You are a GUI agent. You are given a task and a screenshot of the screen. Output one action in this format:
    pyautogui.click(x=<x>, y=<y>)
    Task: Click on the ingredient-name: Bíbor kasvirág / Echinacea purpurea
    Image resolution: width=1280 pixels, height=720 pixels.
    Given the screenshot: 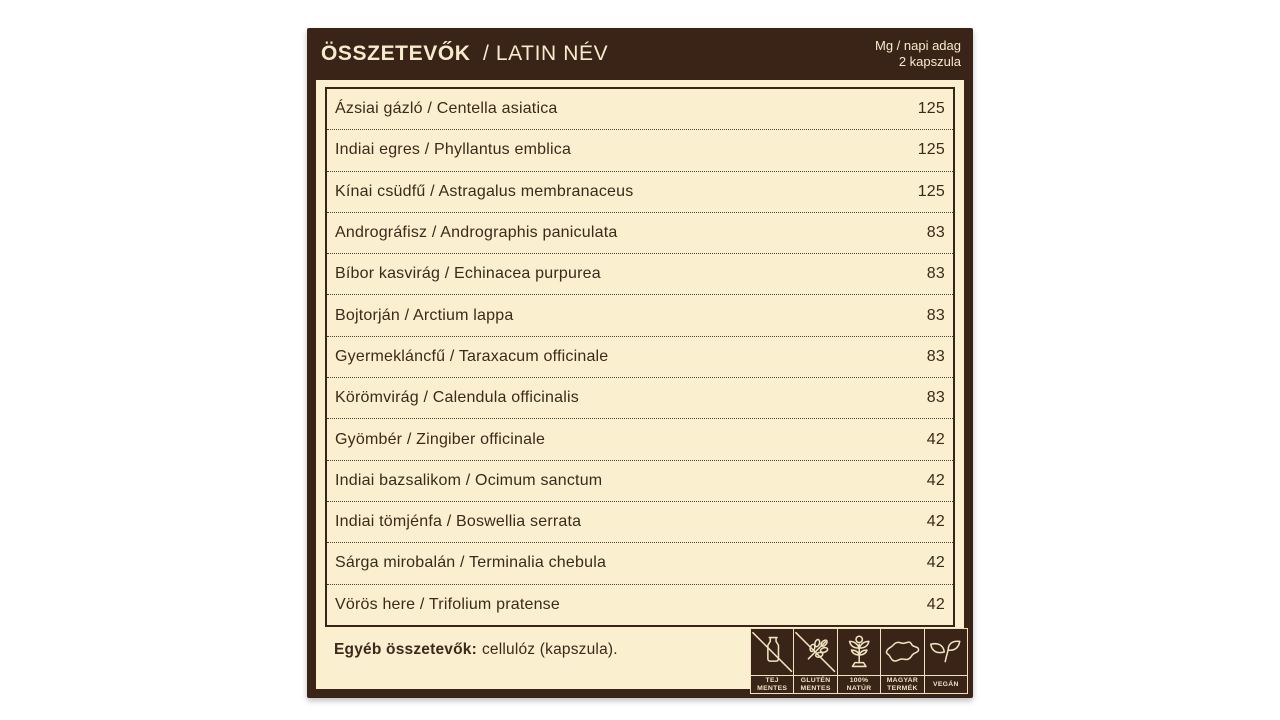 What is the action you would take?
    pyautogui.click(x=468, y=274)
    